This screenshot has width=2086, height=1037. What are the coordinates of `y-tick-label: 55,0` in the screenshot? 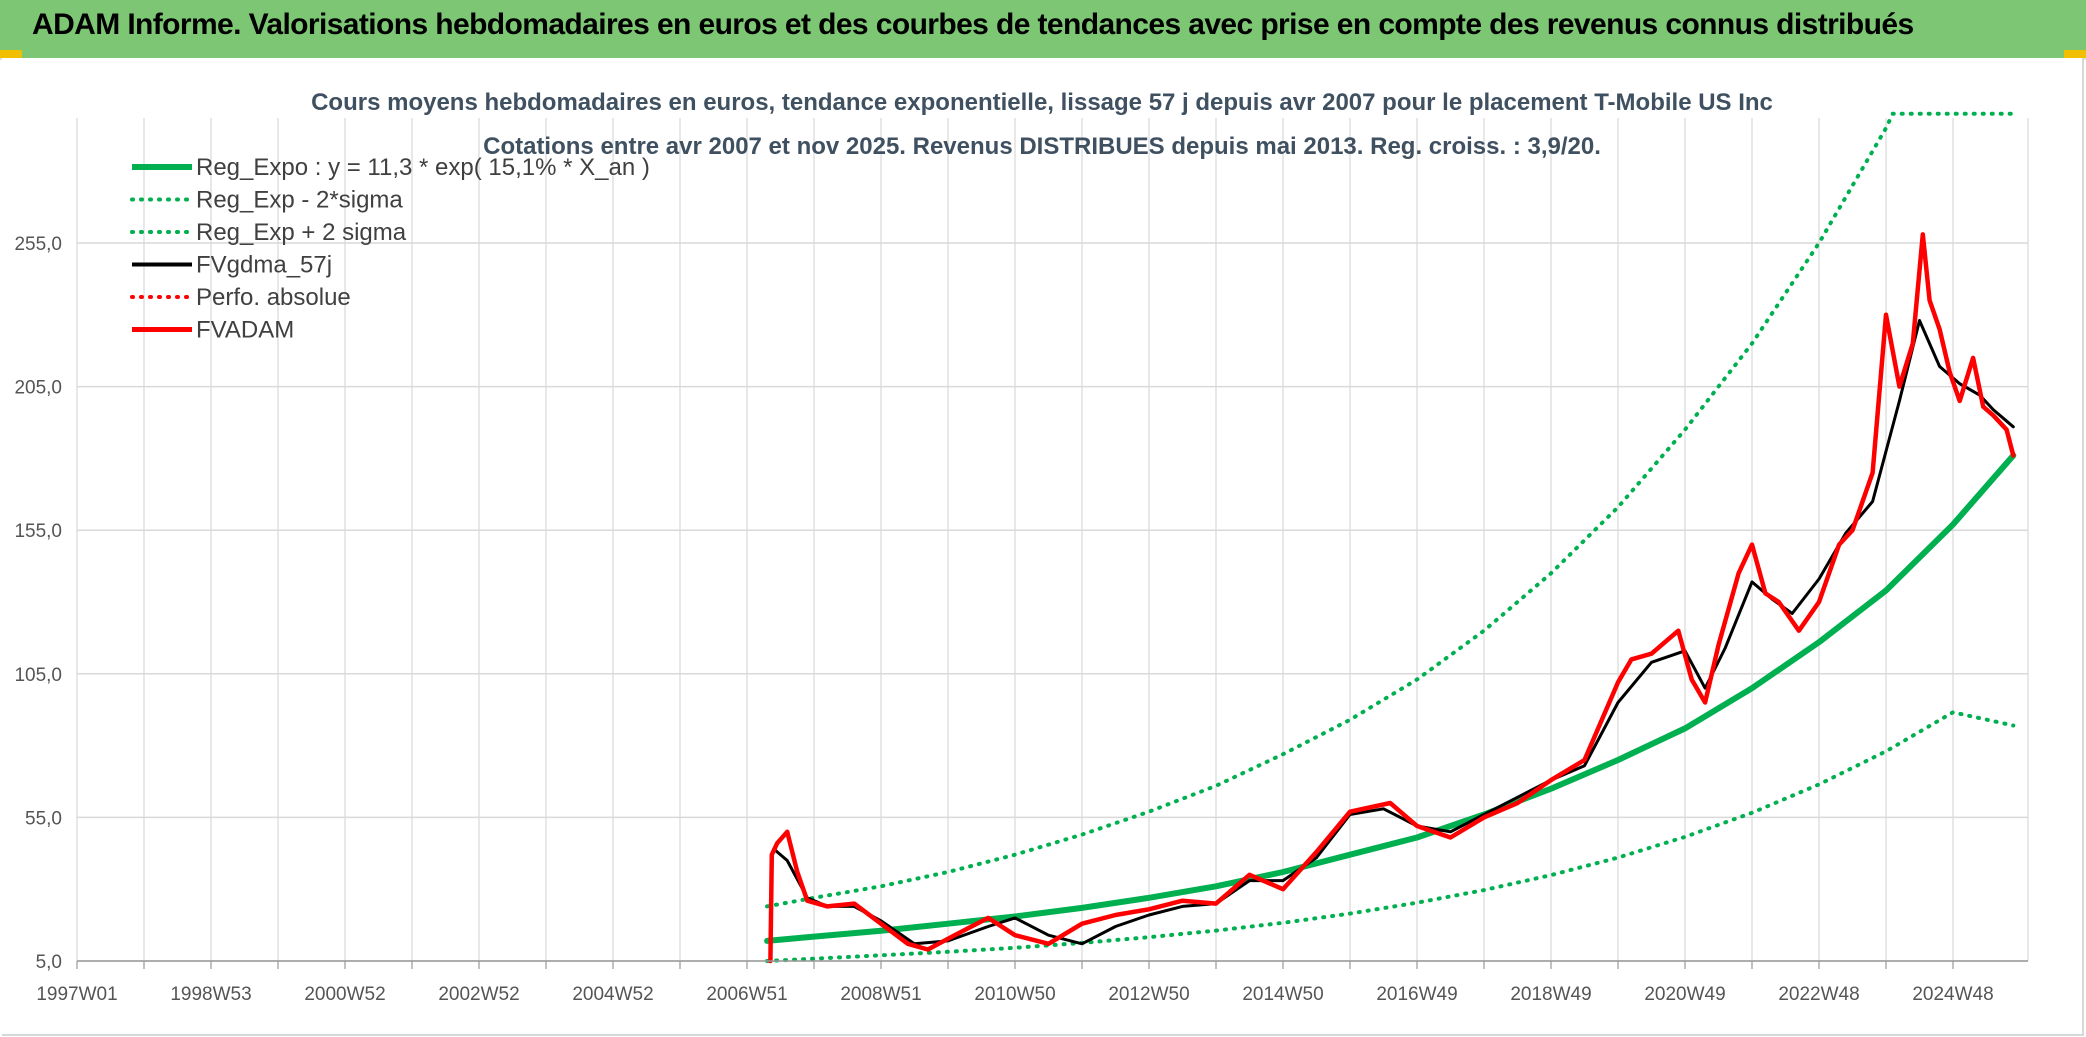 It's located at (43, 818).